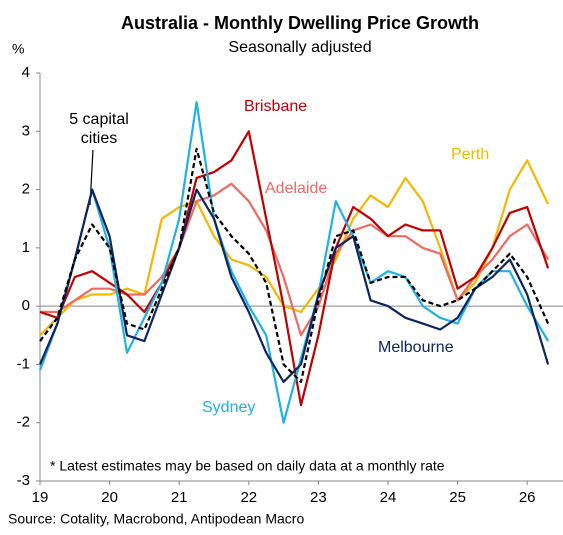 This screenshot has width=563, height=535. Describe the element at coordinates (26, 189) in the screenshot. I see `y-tick-label: 2` at that location.